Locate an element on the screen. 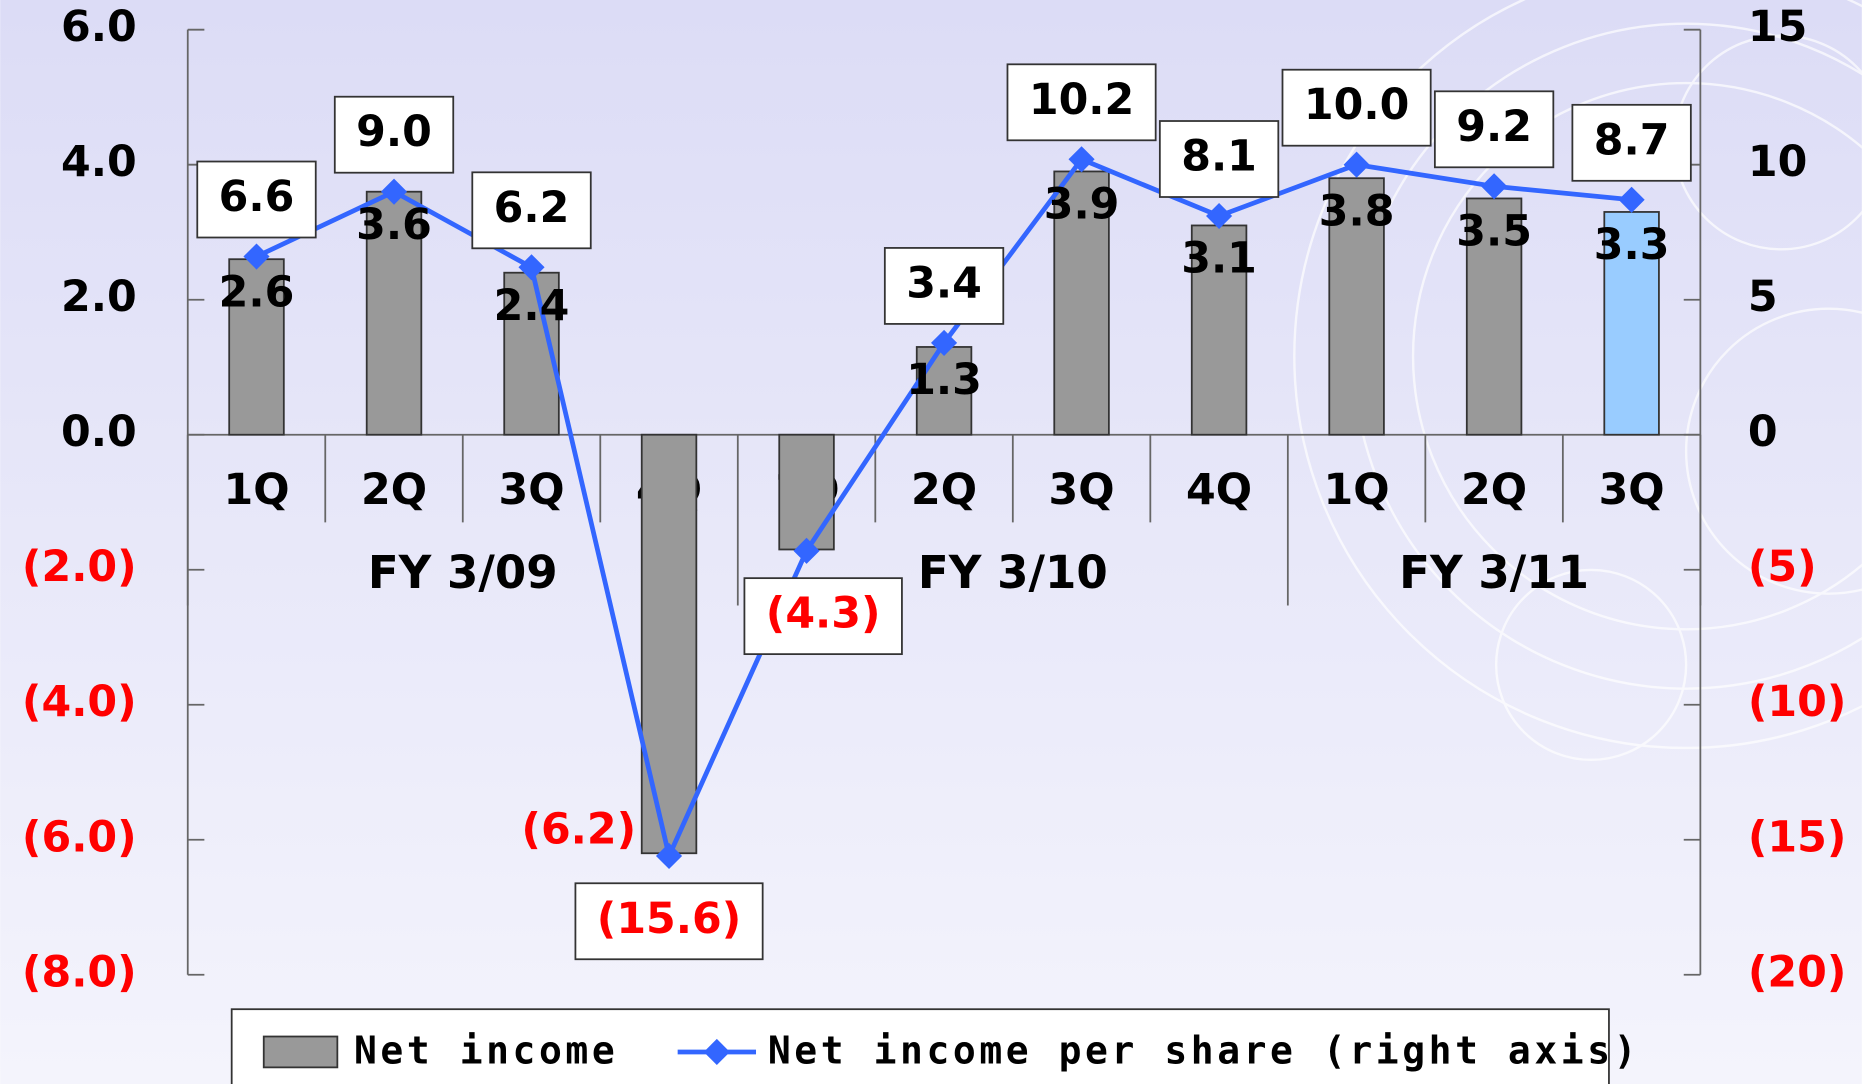  y-tick-label: 6.0 is located at coordinates (99, 27).